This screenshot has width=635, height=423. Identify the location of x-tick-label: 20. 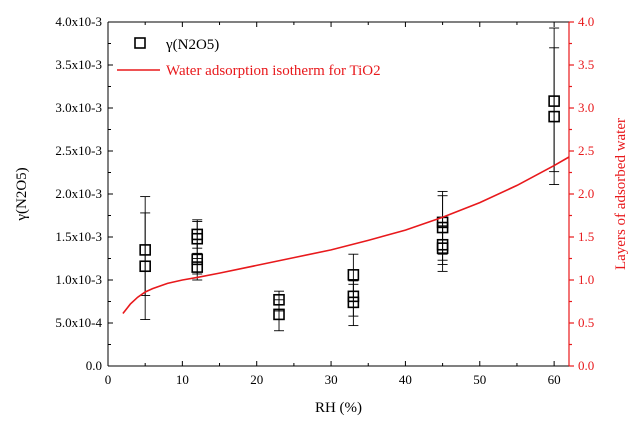
(256, 379).